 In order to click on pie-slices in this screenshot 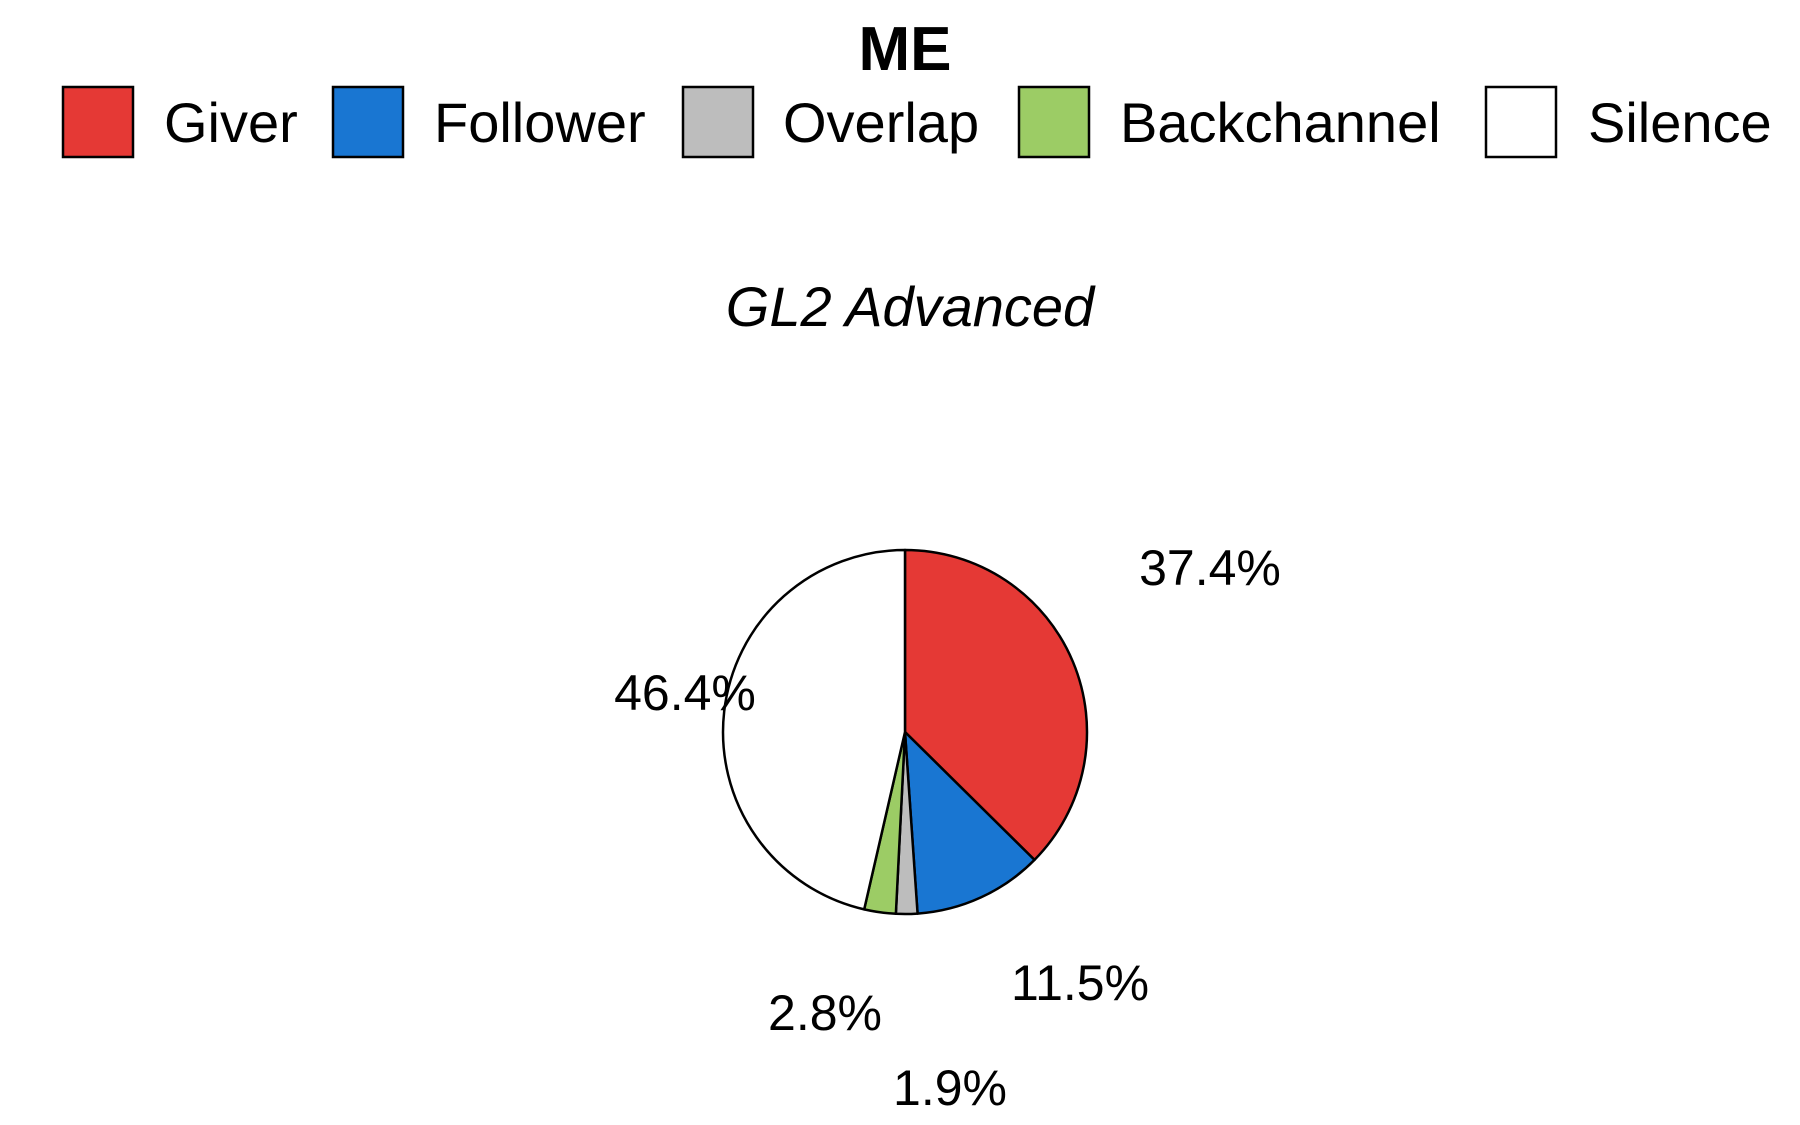, I will do `click(905, 732)`.